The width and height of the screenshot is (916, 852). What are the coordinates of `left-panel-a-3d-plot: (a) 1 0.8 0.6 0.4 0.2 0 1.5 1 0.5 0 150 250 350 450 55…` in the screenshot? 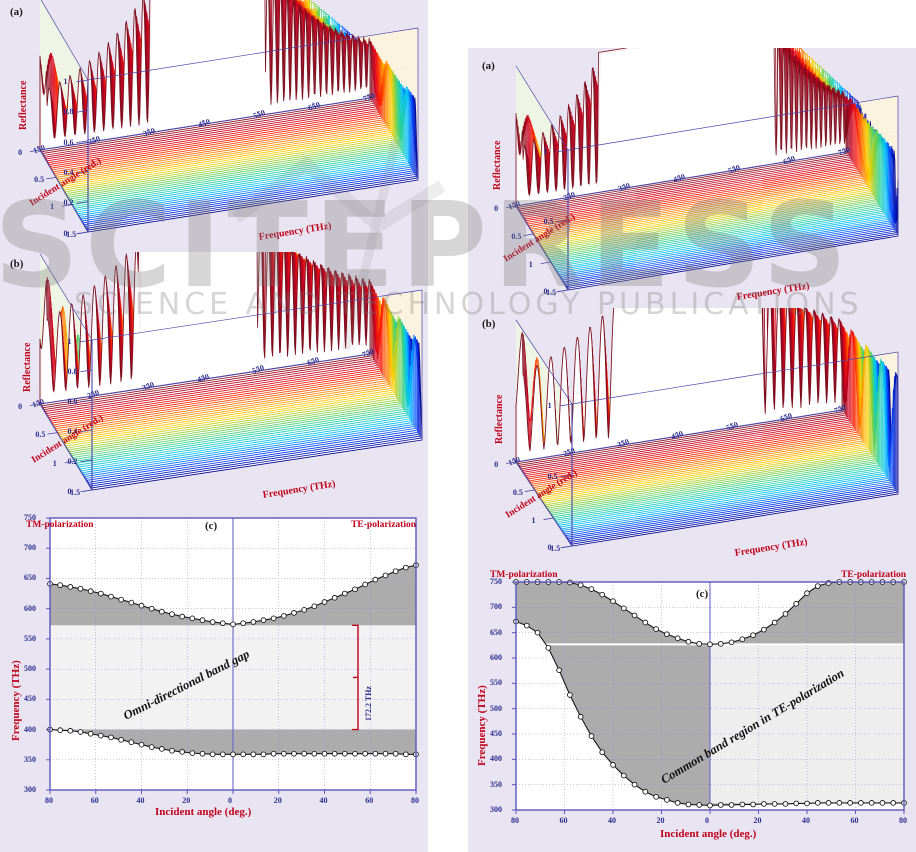 It's located at (214, 128).